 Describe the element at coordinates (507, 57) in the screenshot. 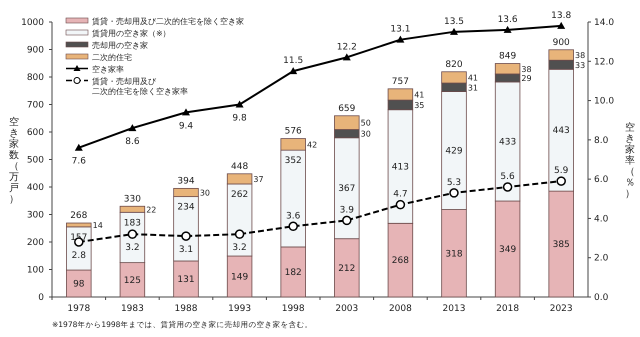

I see `total-label: 849` at that location.